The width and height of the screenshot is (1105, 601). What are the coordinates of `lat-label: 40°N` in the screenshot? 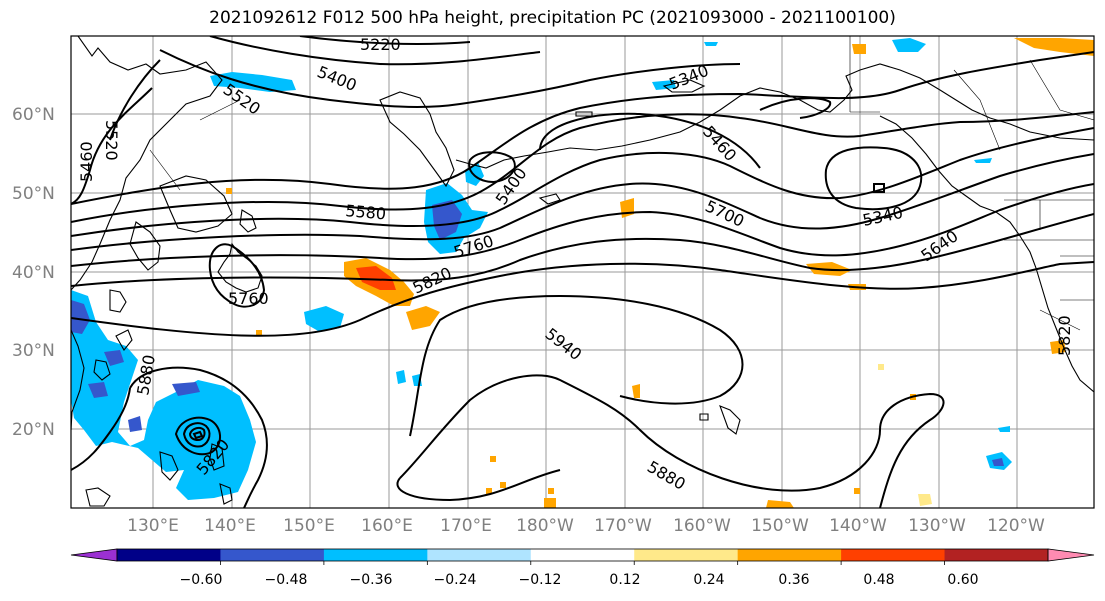 It's located at (33, 273).